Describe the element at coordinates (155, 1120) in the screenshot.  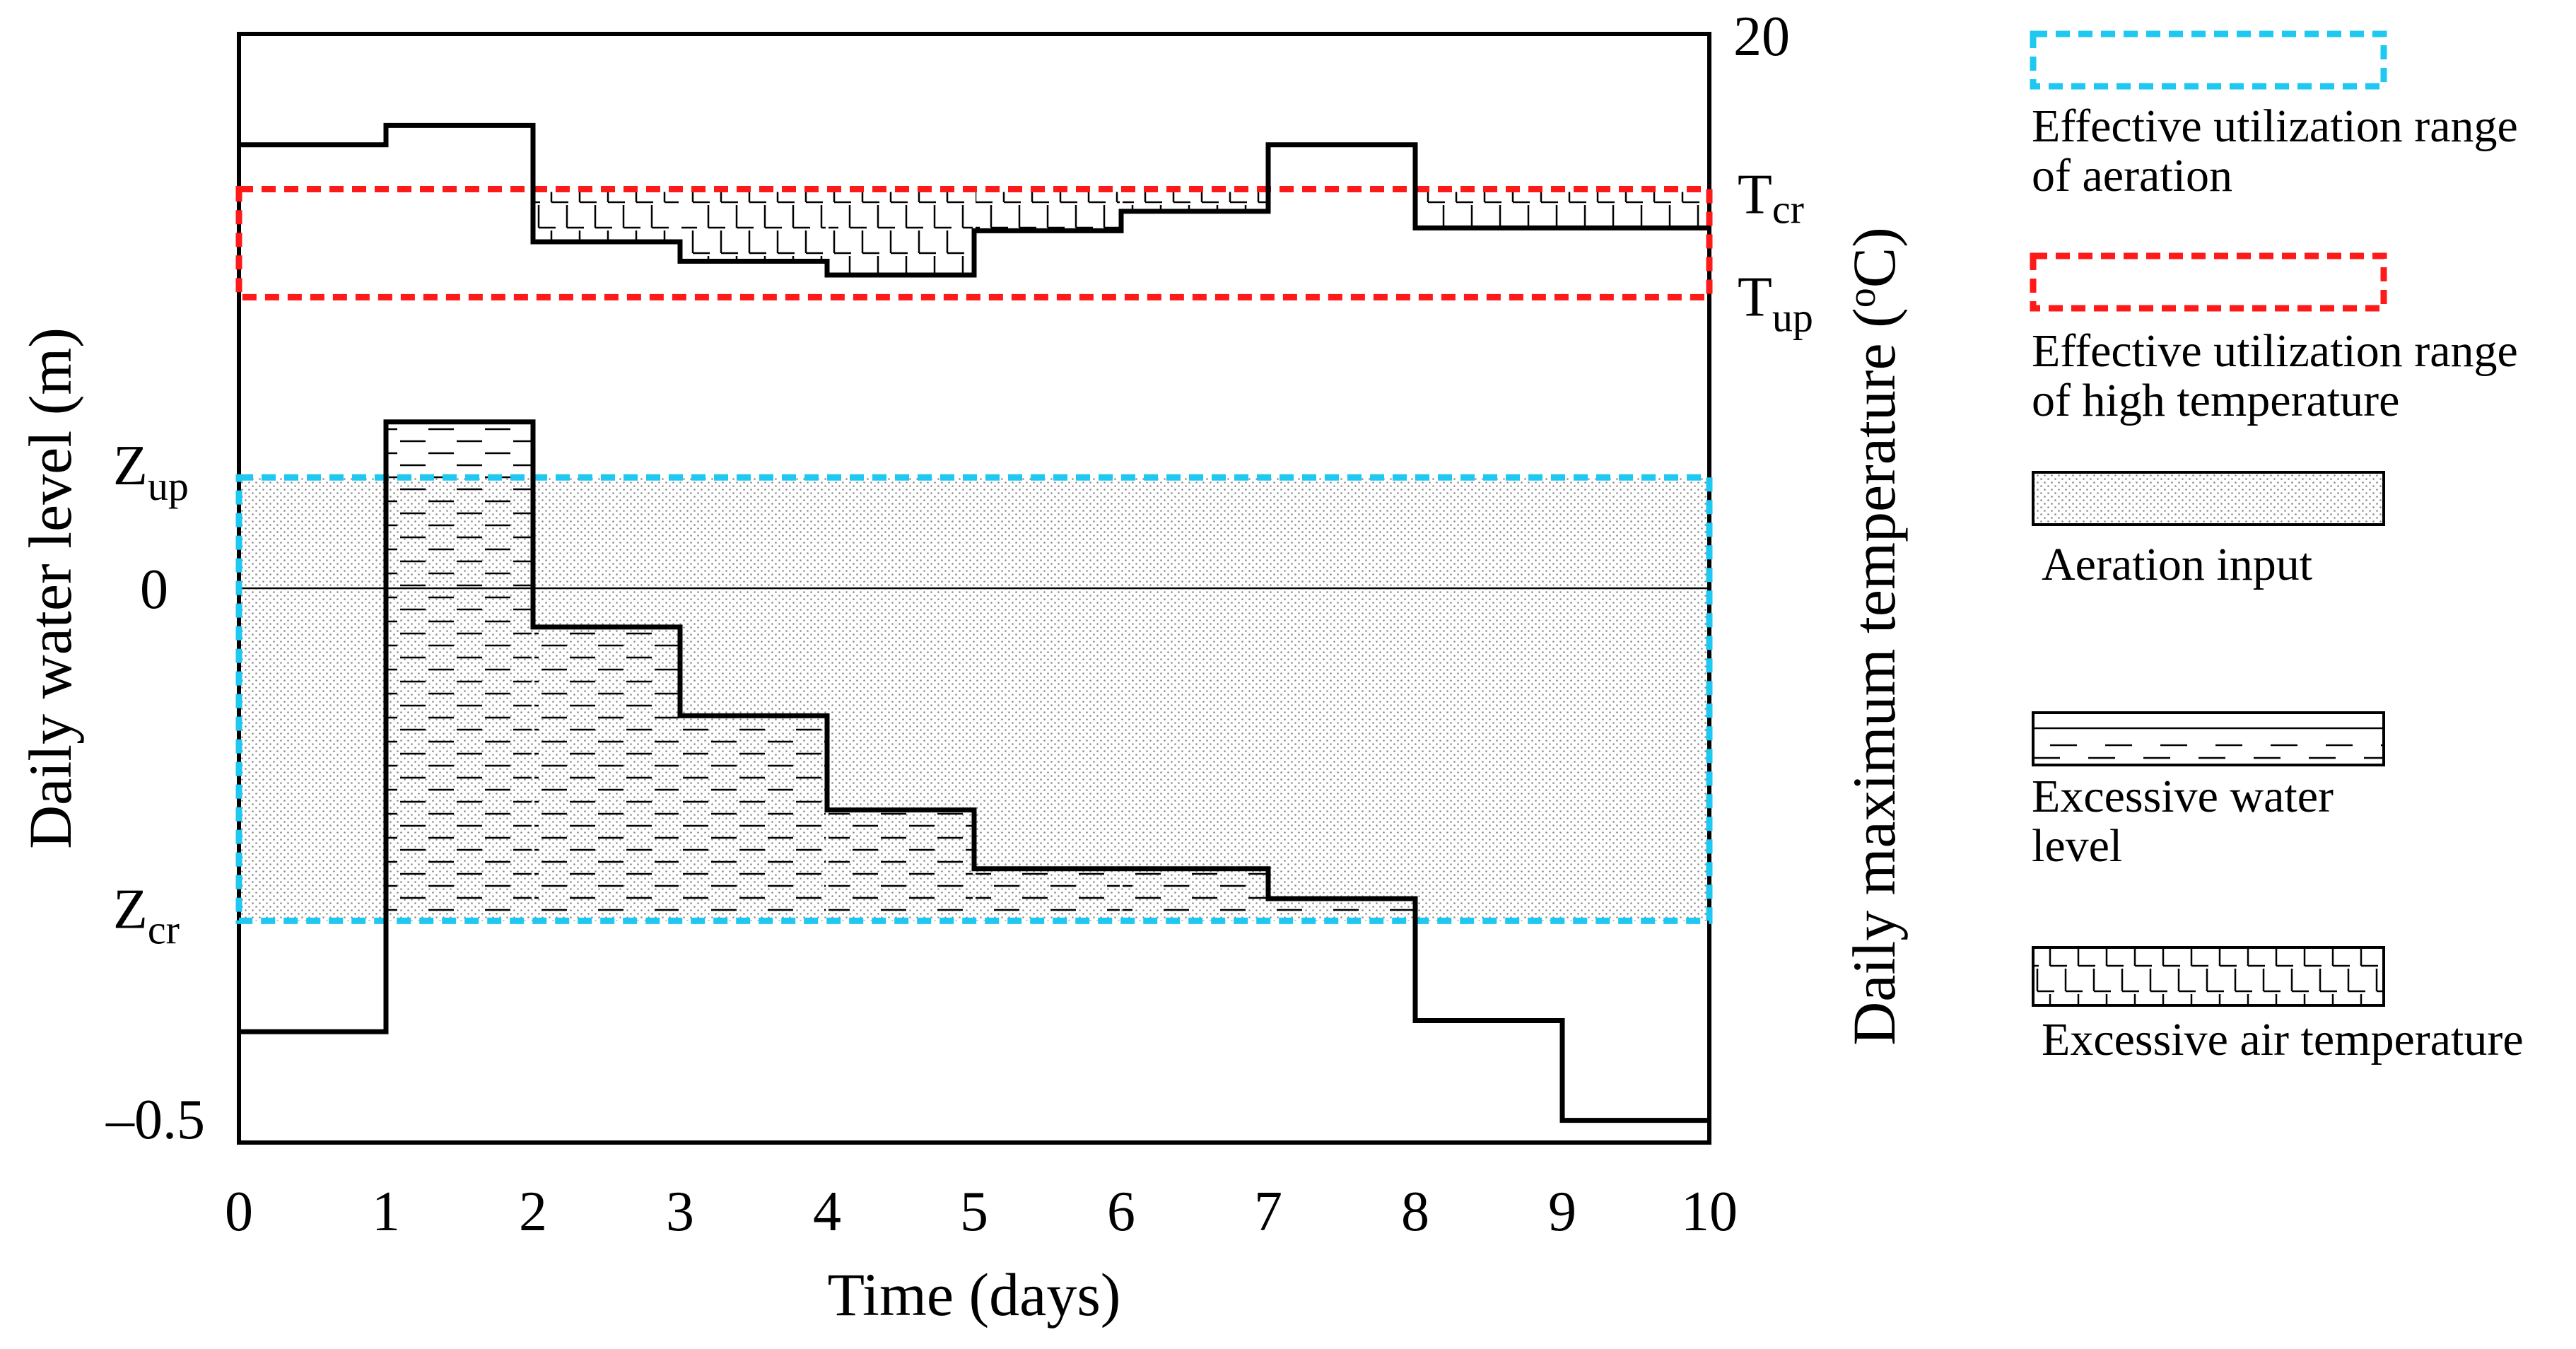
I see `left-tick-minus-0-5: –0.5` at that location.